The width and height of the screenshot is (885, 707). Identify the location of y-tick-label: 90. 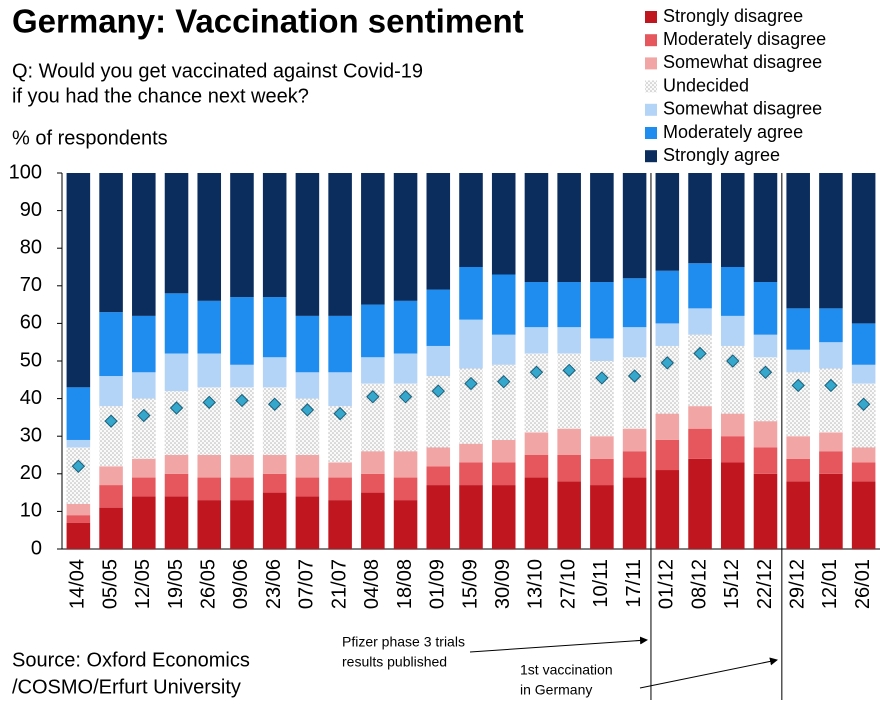
(31, 210).